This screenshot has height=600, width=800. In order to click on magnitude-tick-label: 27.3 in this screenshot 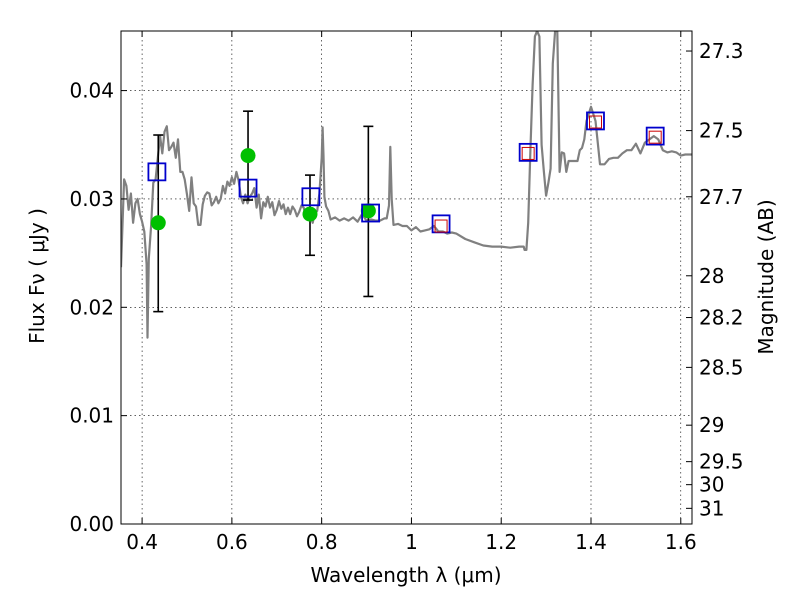, I will do `click(721, 51)`.